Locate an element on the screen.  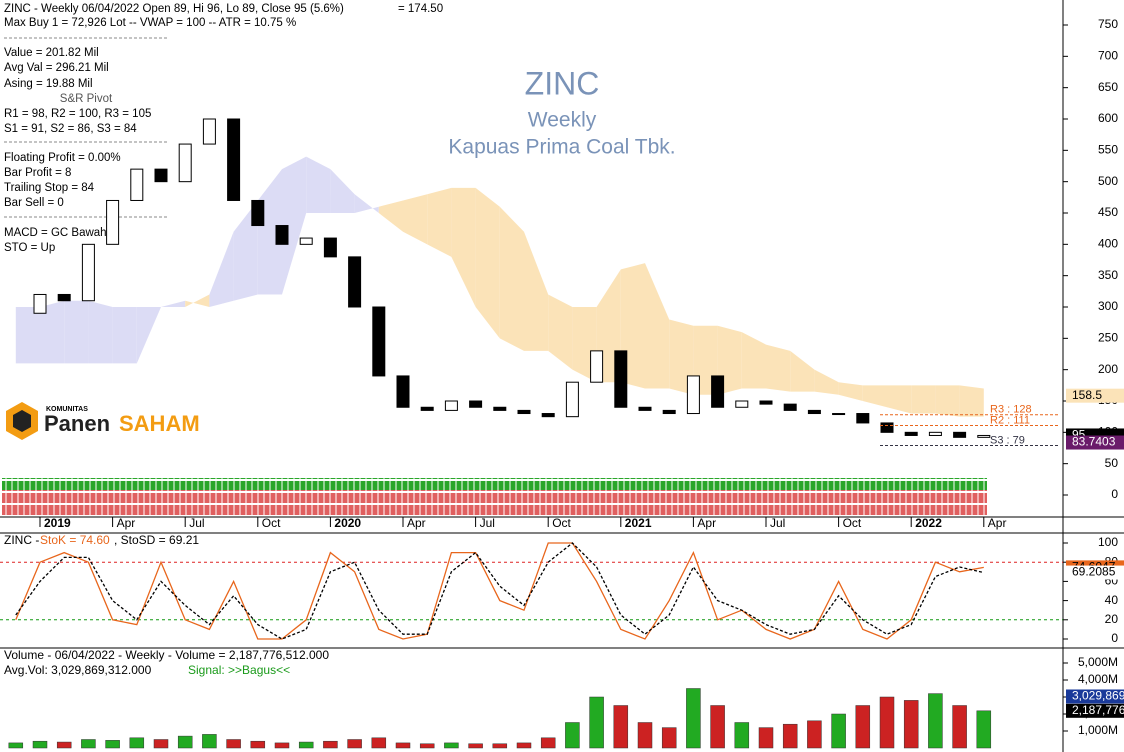
value-marker-label: 158.5 is located at coordinates (1087, 395).